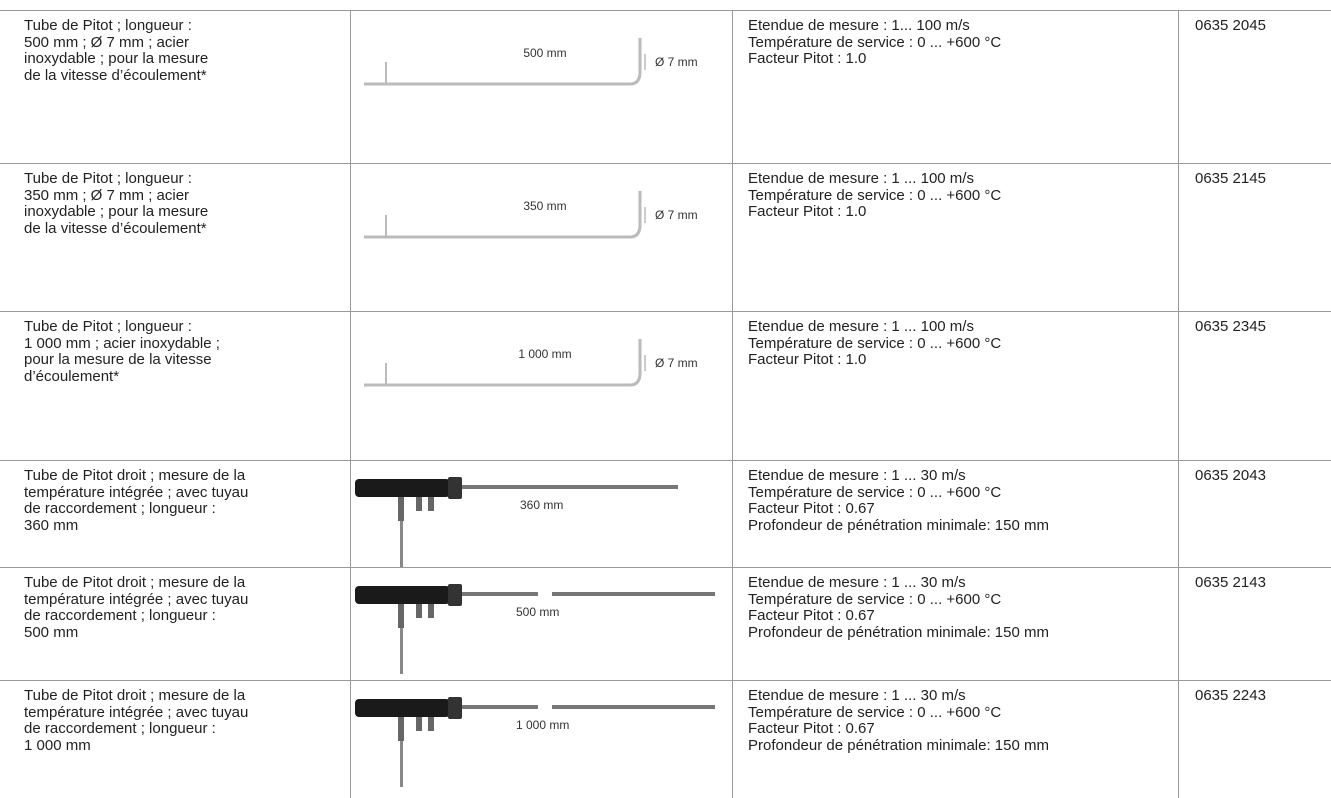 The image size is (1331, 798). Describe the element at coordinates (51, 525) in the screenshot. I see `description-line: 360 mm` at that location.